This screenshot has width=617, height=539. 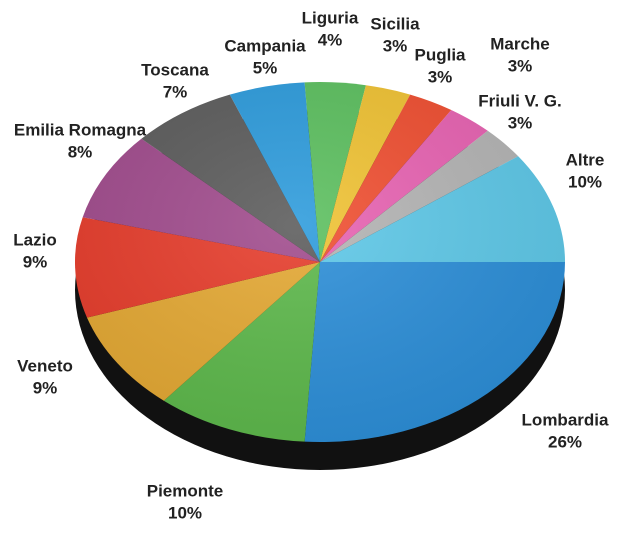 I want to click on slice-value: 7%, so click(x=175, y=91).